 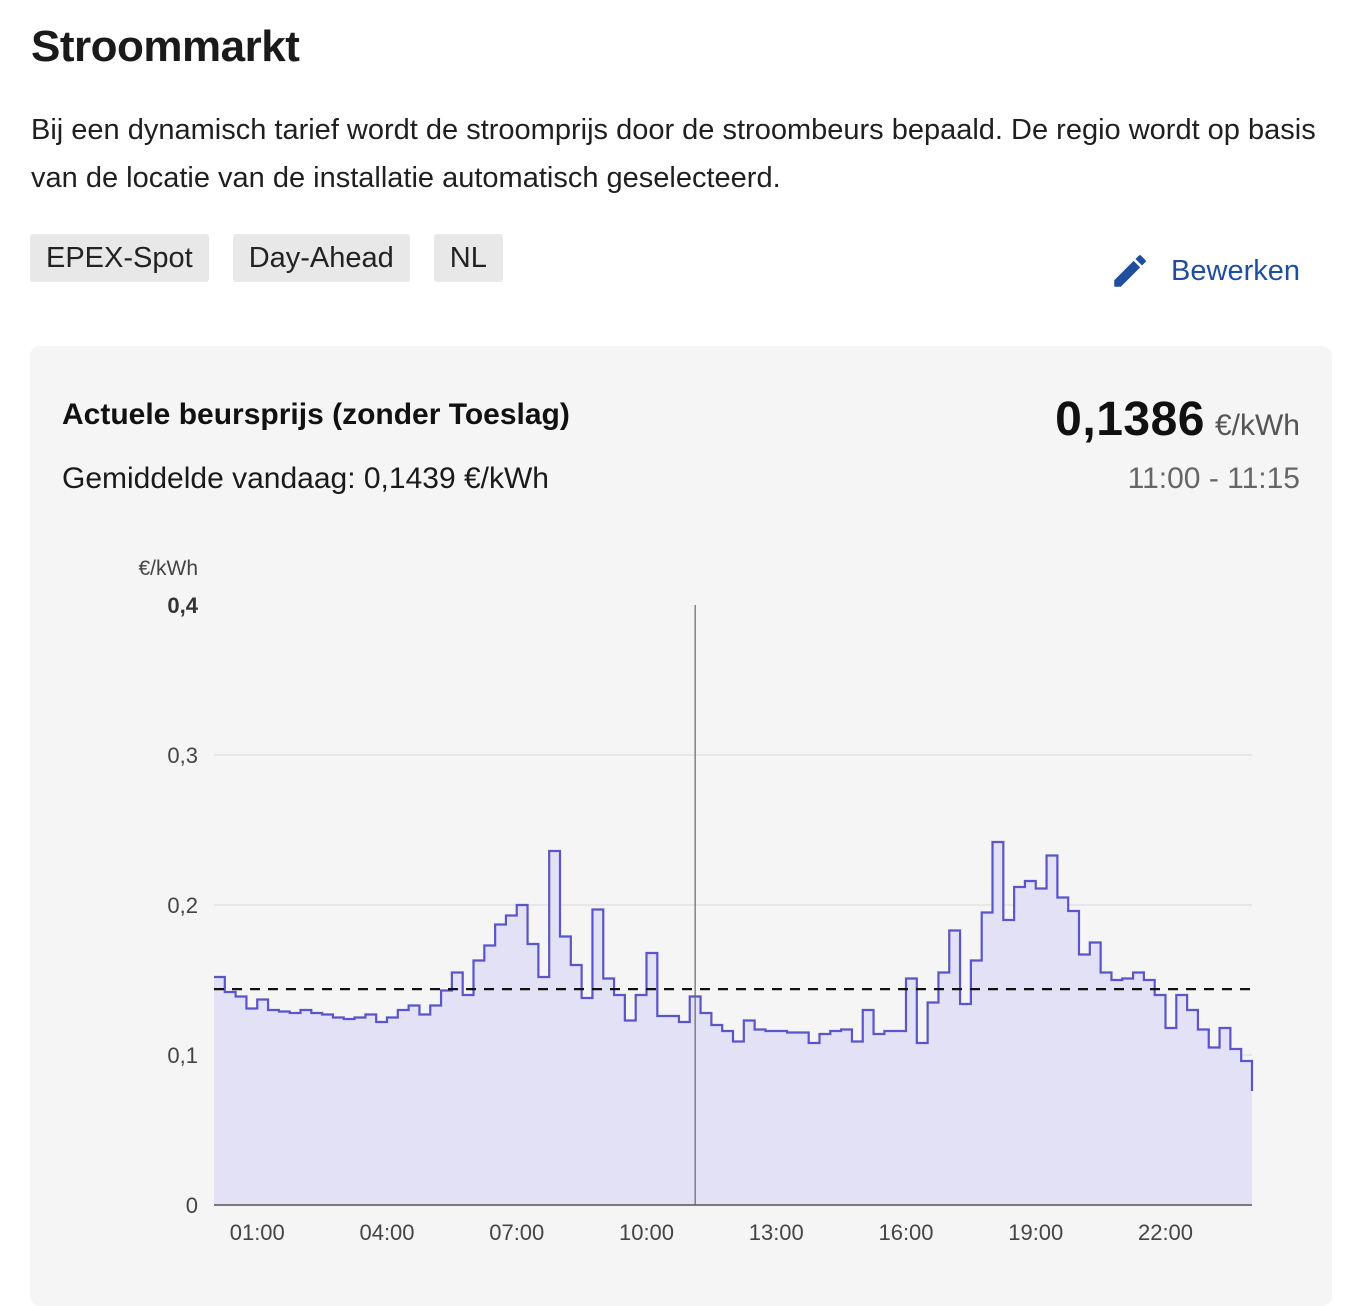 I want to click on x-tick-label: 22:00, so click(x=1165, y=1232).